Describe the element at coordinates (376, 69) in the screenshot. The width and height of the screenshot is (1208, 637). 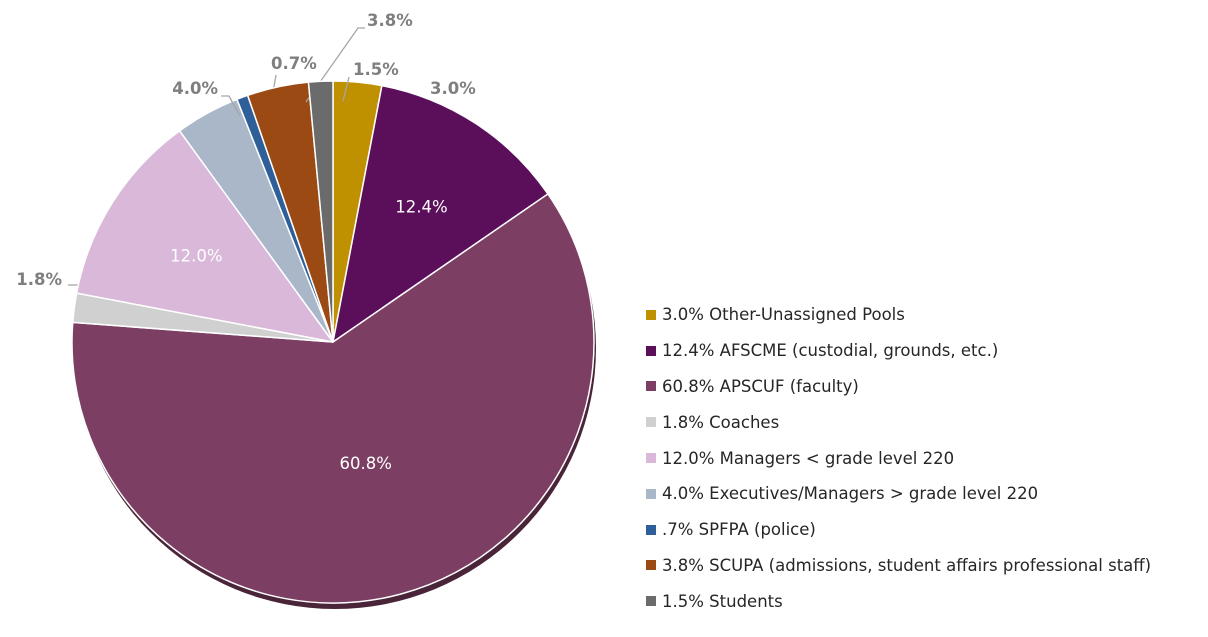
I see `slice-data-label: 1.5%` at that location.